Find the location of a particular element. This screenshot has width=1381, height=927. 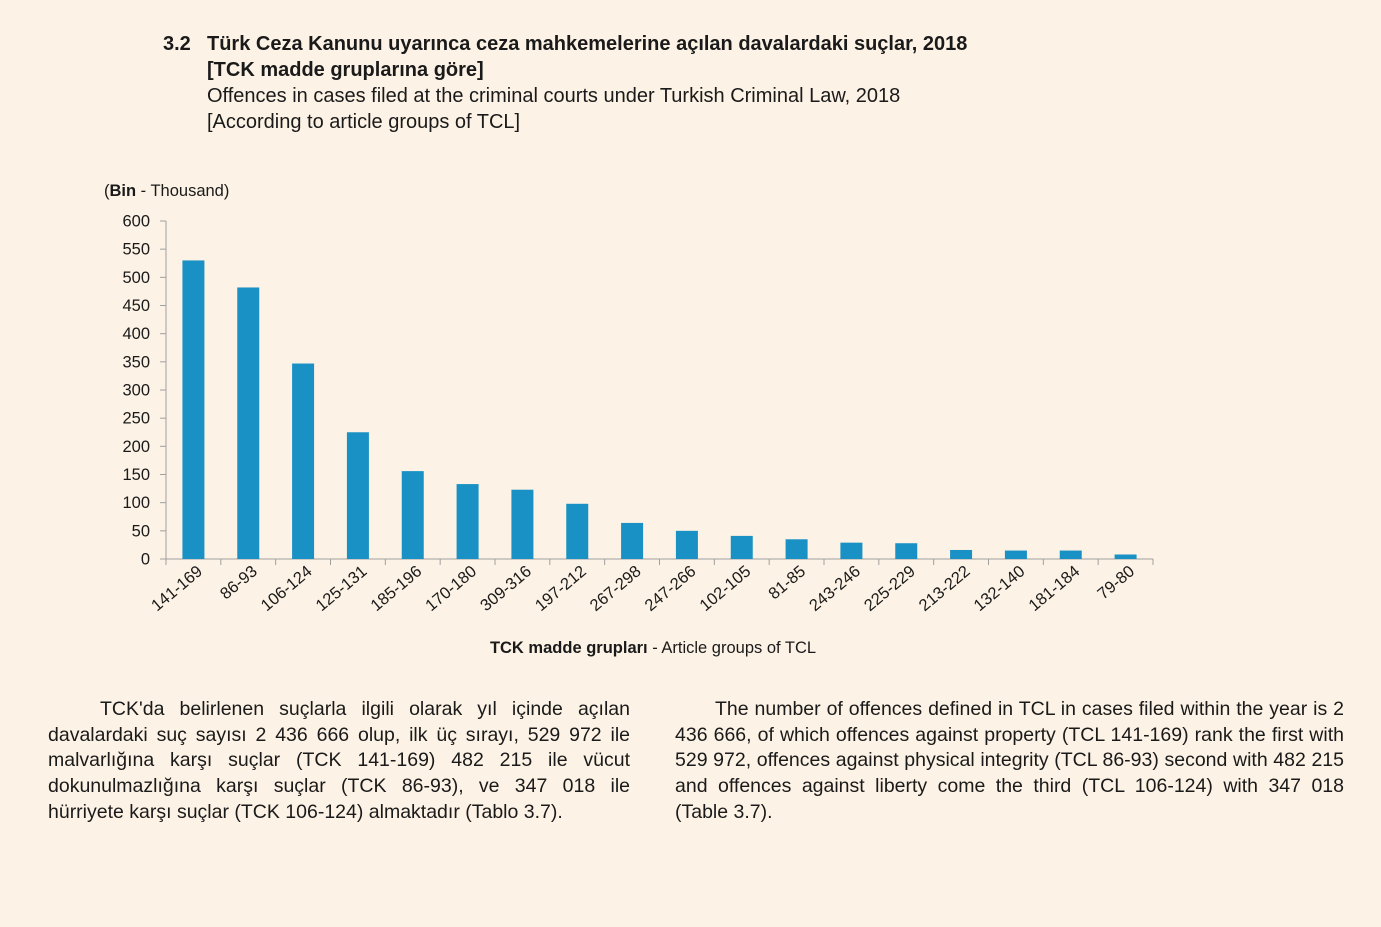

x-tick-label: 132-140 is located at coordinates (1000, 588).